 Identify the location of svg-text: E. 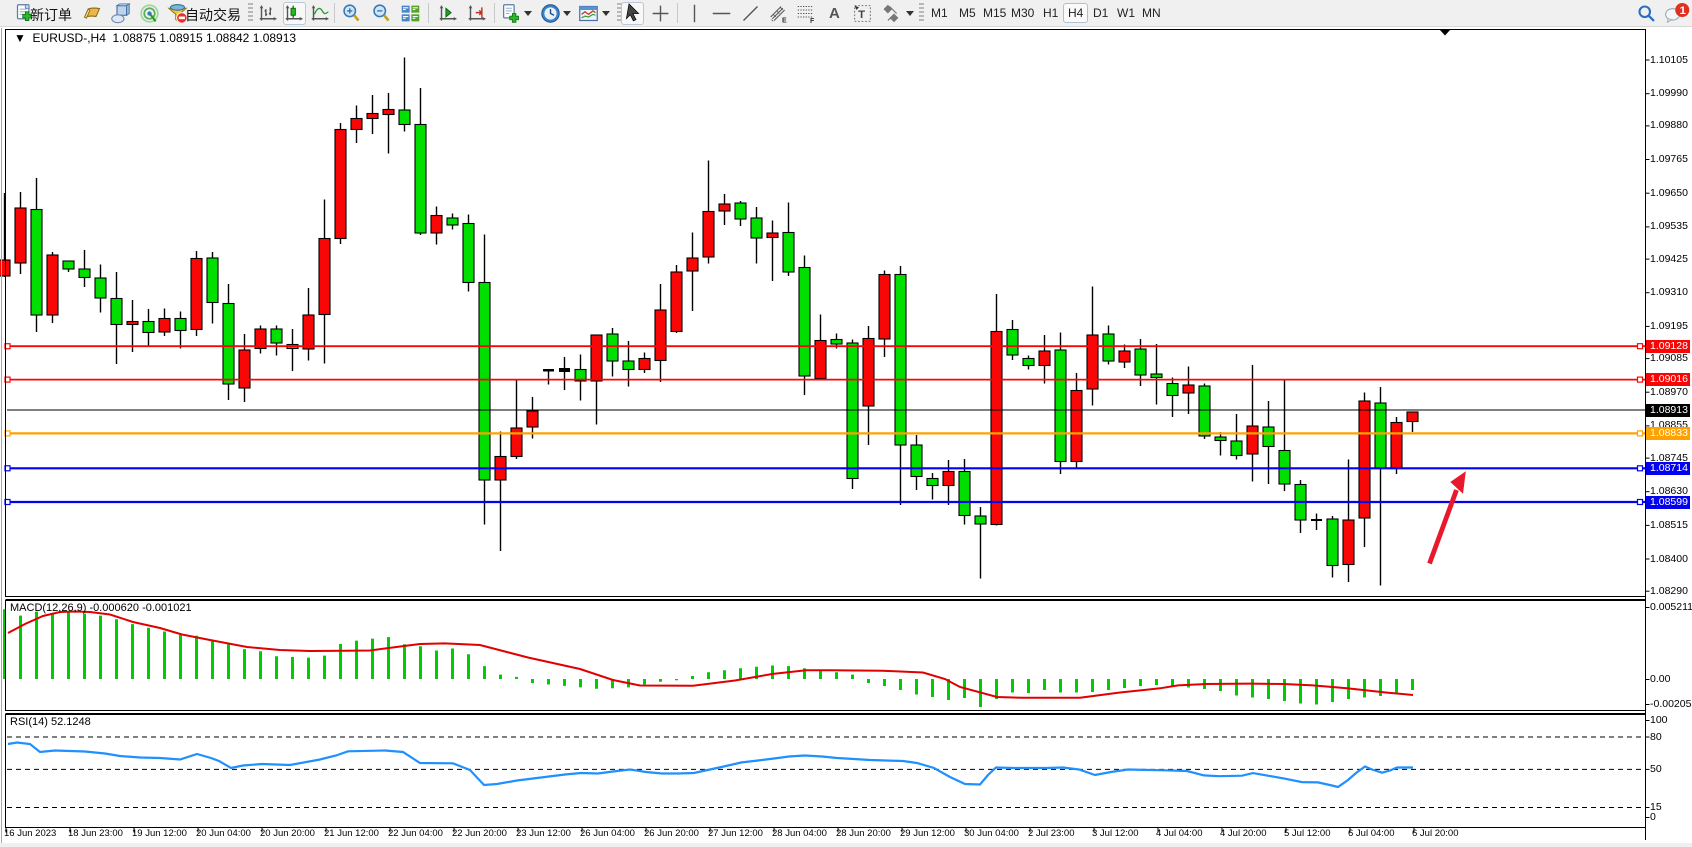
(784, 20).